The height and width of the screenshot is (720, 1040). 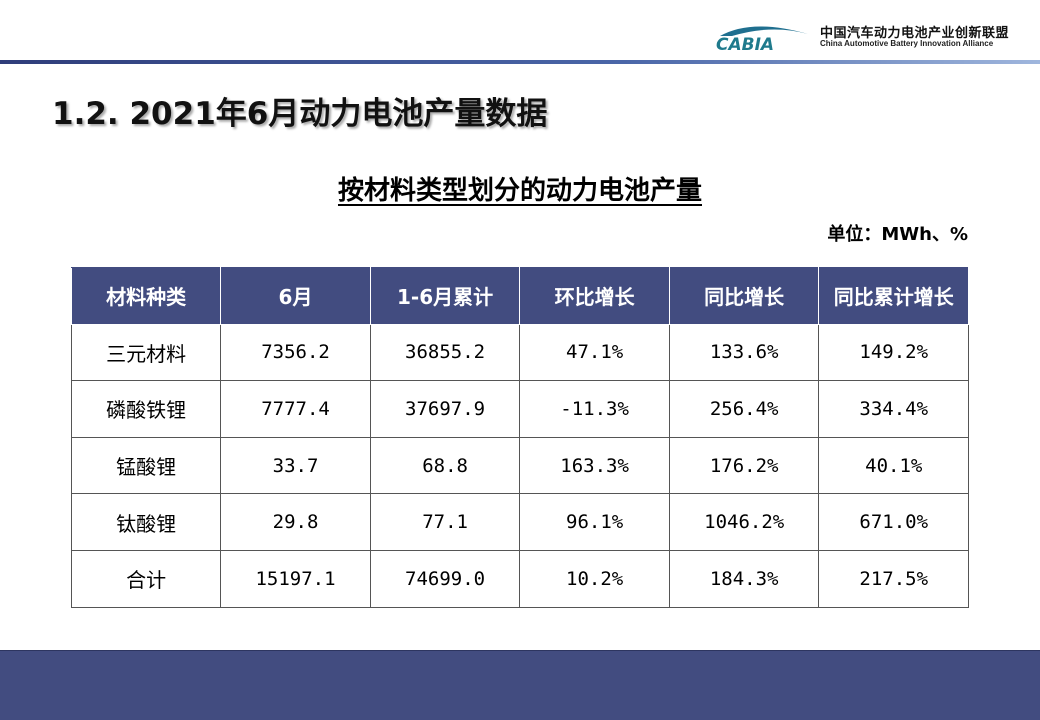 What do you see at coordinates (445, 465) in the screenshot?
I see `value-cell: 68.8` at bounding box center [445, 465].